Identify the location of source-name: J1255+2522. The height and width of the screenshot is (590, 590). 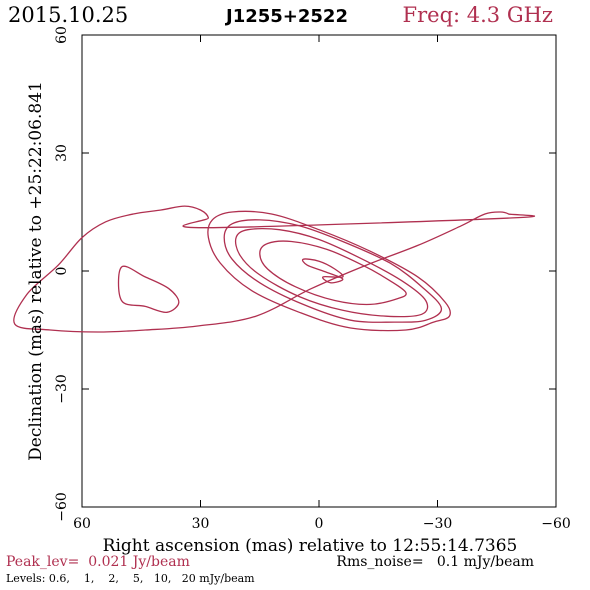
(286, 16).